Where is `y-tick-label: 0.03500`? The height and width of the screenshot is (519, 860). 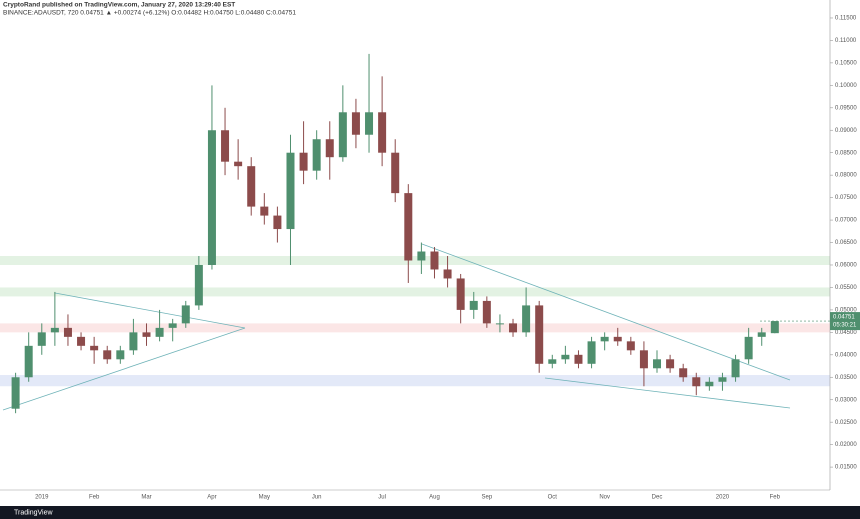 y-tick-label: 0.03500 is located at coordinates (846, 378).